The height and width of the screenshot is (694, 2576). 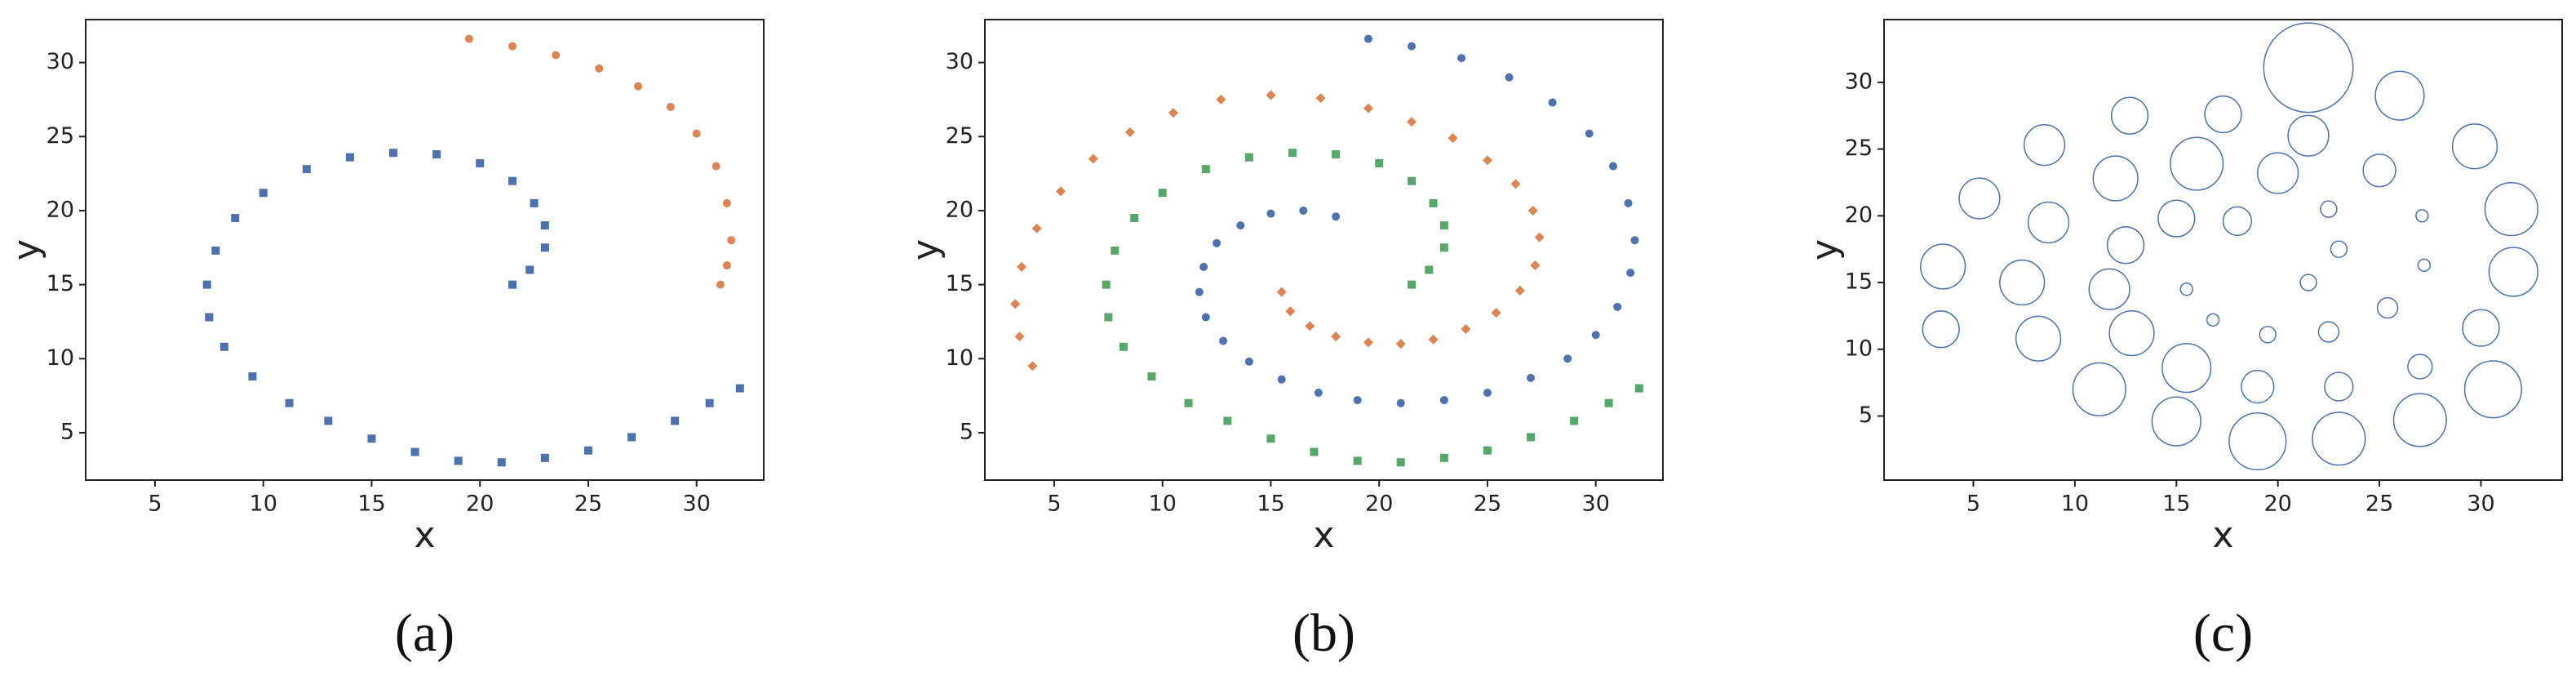 I want to click on y-tick-label: 20, so click(x=1859, y=215).